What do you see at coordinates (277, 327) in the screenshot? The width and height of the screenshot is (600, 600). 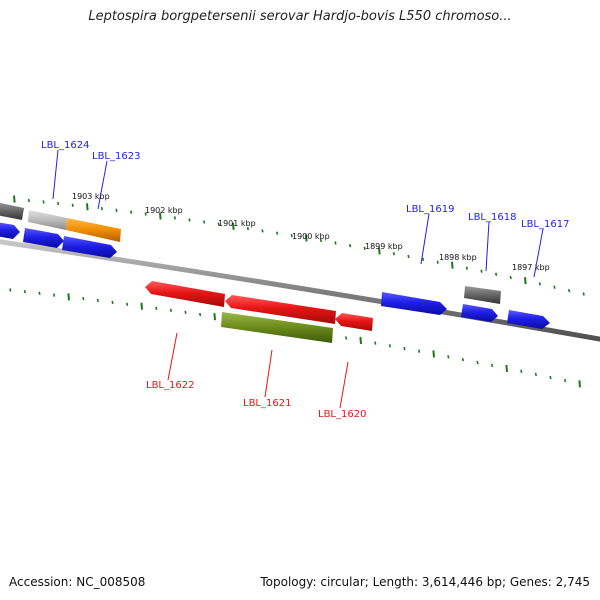 I see `gene-olive` at bounding box center [277, 327].